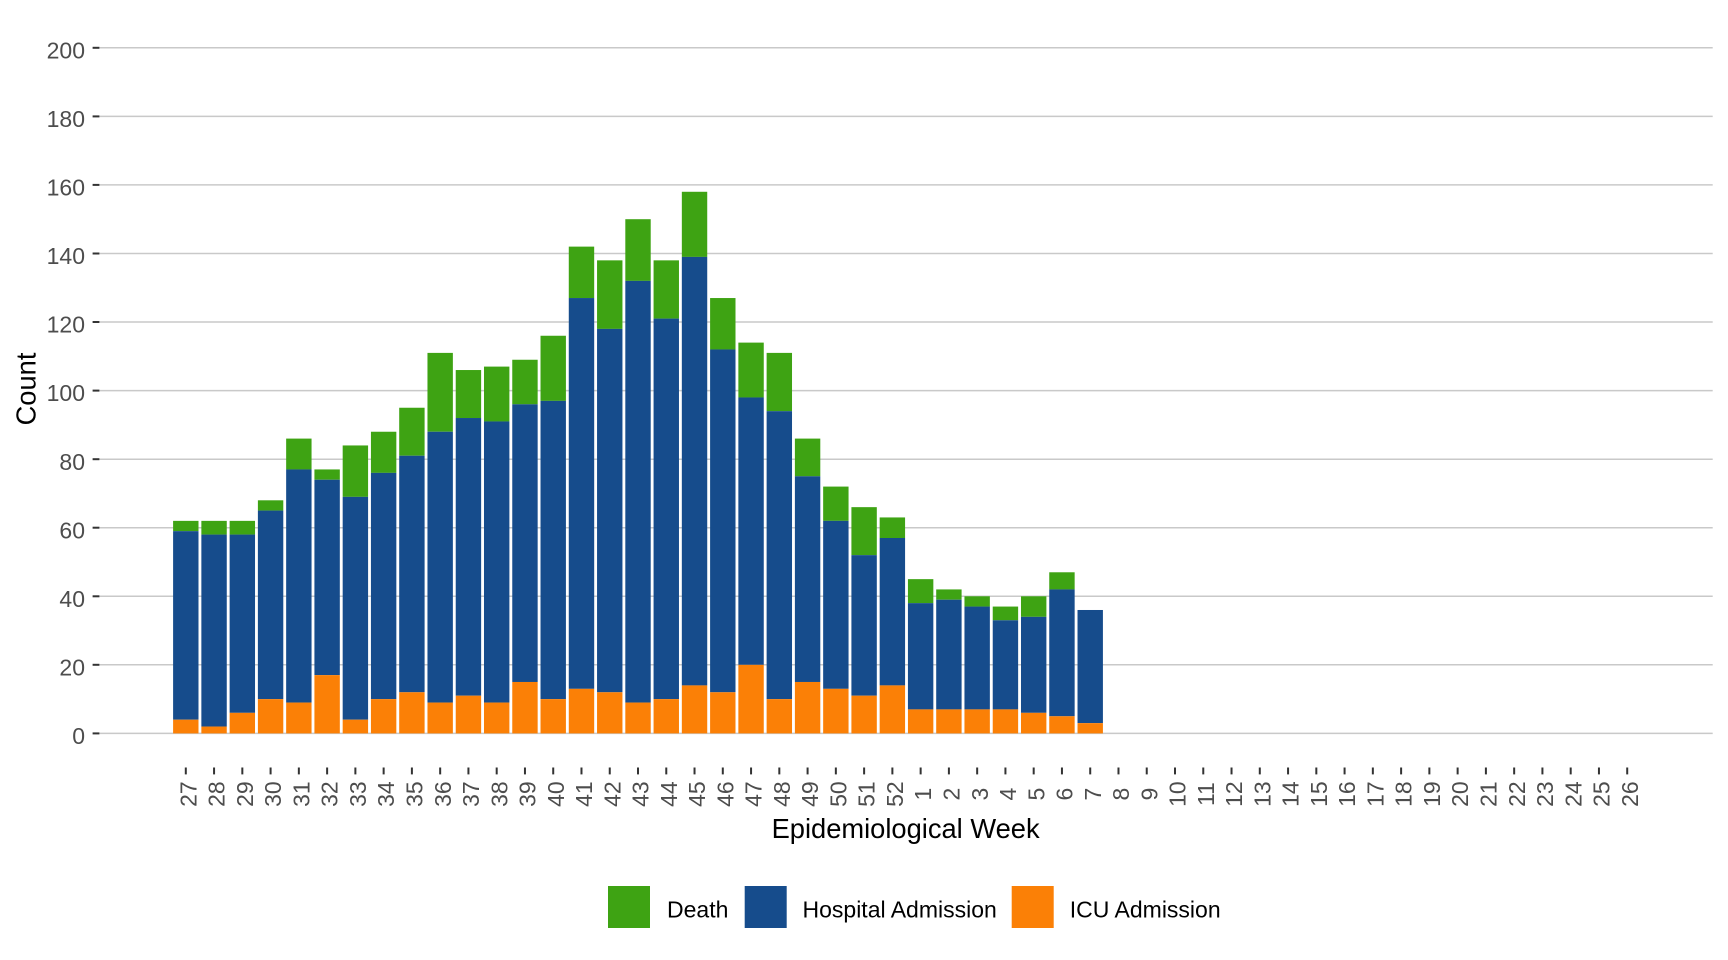 The image size is (1728, 960). What do you see at coordinates (900, 910) in the screenshot?
I see `svg-text: Hospital Admission` at bounding box center [900, 910].